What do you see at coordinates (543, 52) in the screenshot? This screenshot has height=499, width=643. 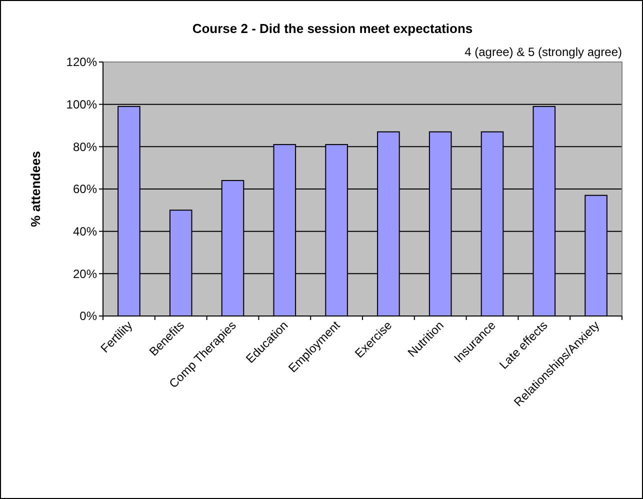 I see `chart-subtitle: 4 (agree) & 5 (strongly agree)` at bounding box center [543, 52].